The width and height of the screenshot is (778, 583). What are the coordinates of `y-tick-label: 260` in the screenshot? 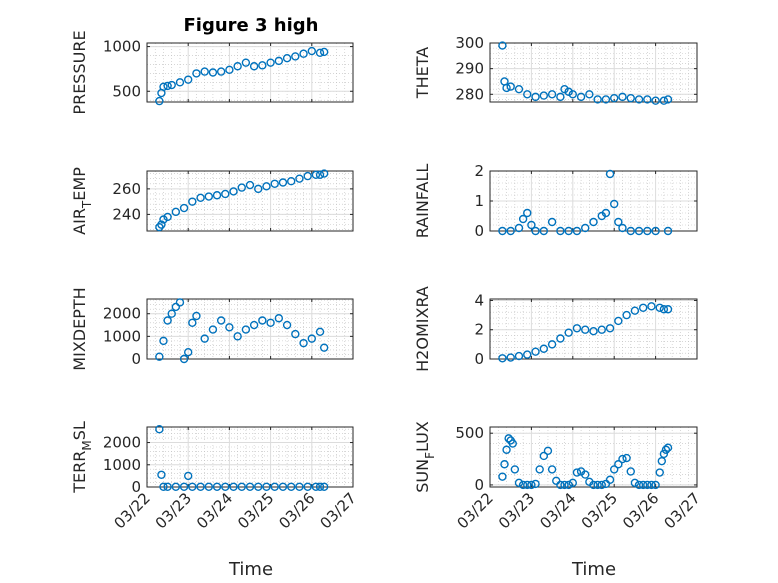 It's located at (126, 189).